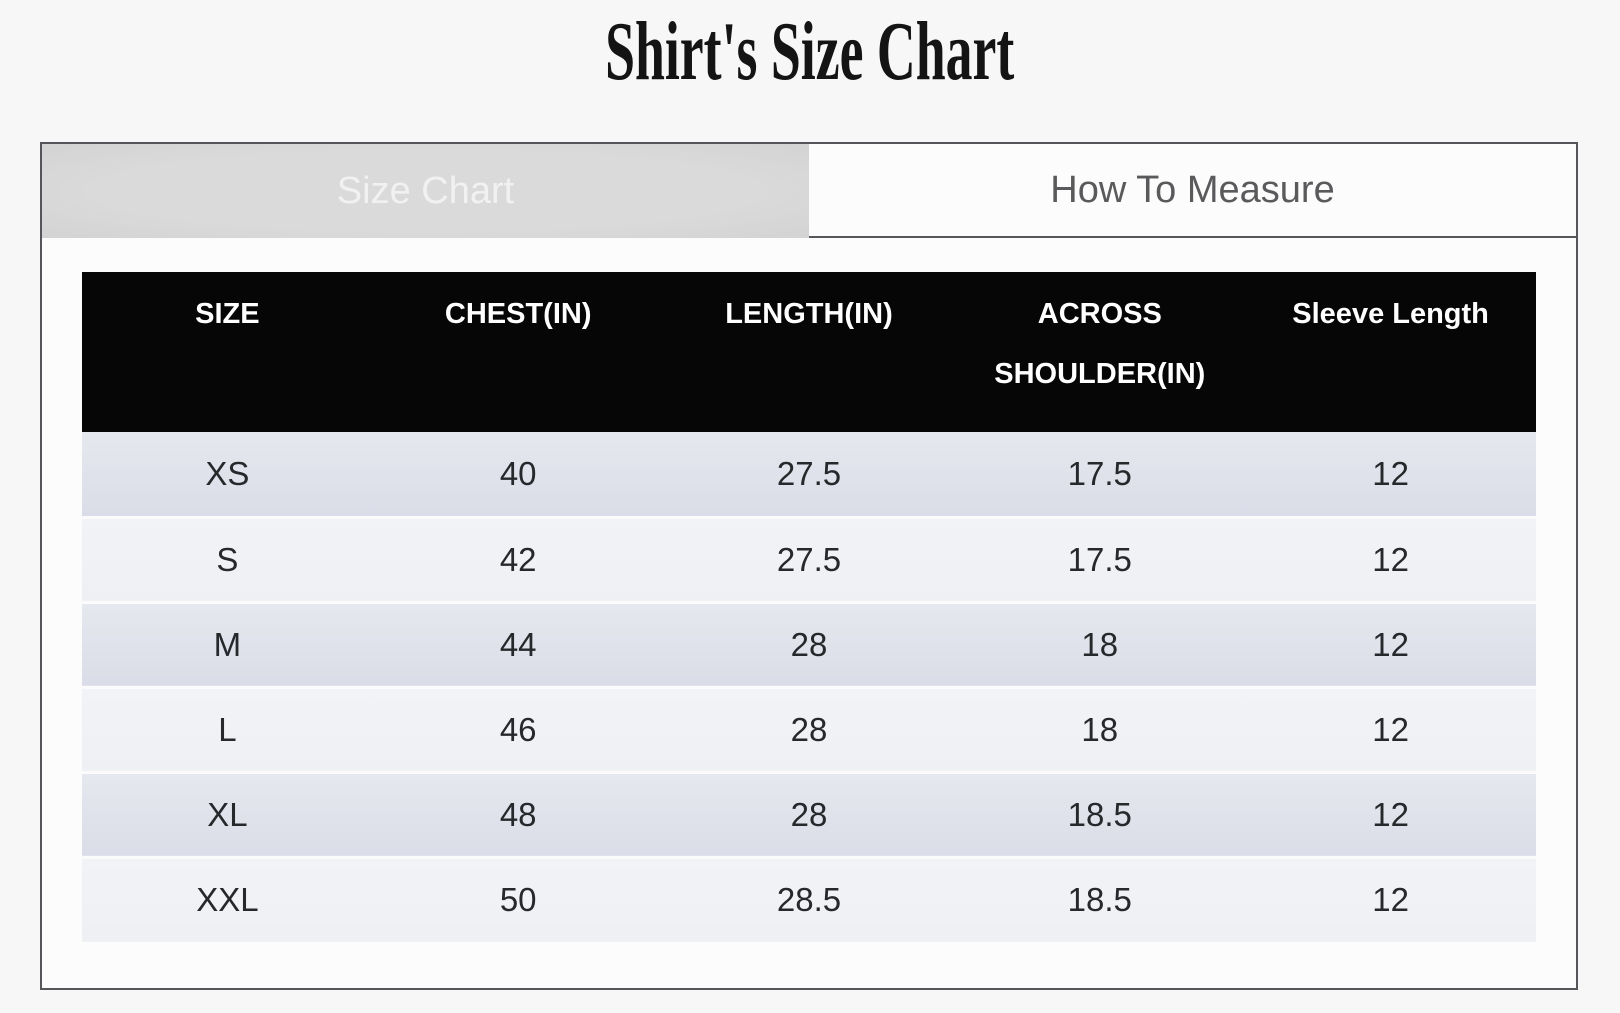 The height and width of the screenshot is (1013, 1620). What do you see at coordinates (227, 558) in the screenshot?
I see `cell-size: S` at bounding box center [227, 558].